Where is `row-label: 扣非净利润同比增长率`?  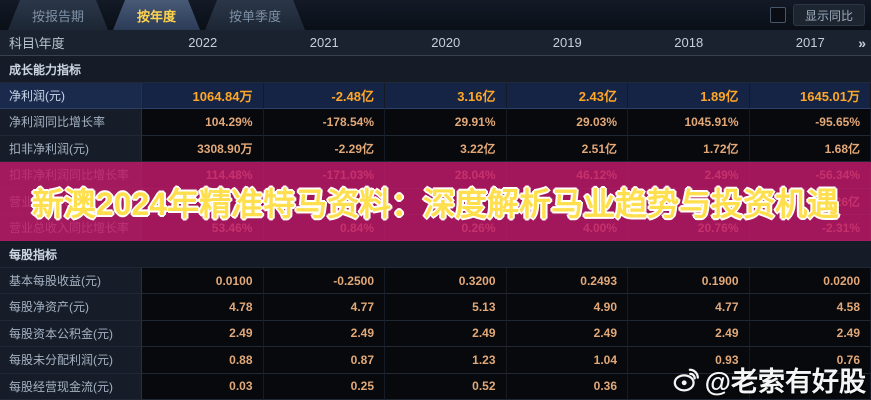 row-label: 扣非净利润同比增长率 is located at coordinates (71, 175).